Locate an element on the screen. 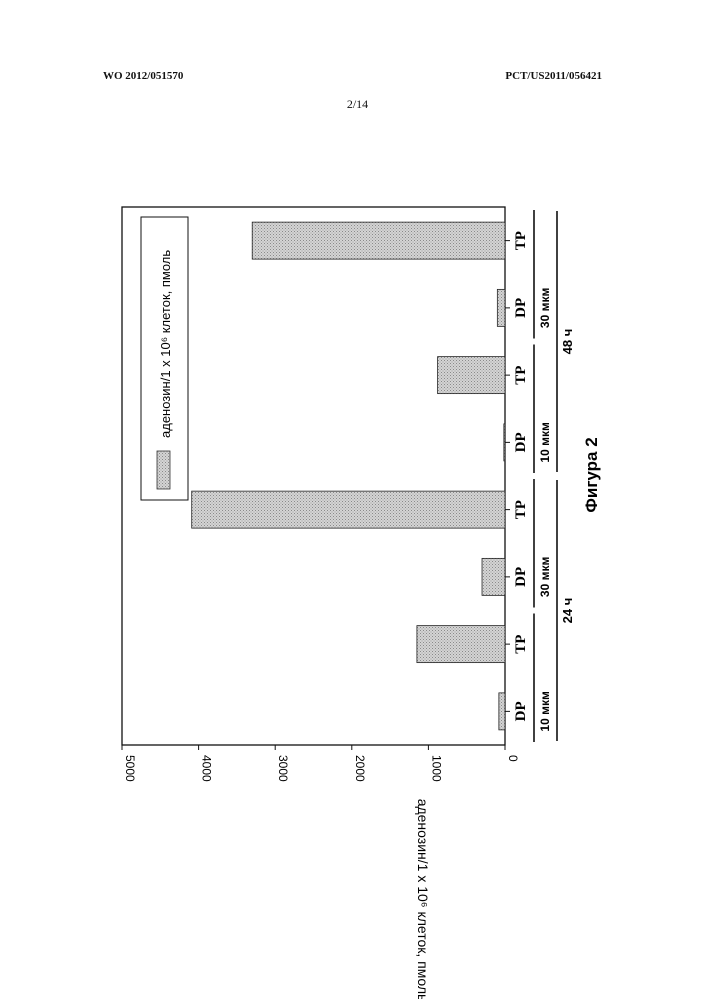 Image resolution: width=715 pixels, height=999 pixels. y-tick-label: 2000 is located at coordinates (360, 768).